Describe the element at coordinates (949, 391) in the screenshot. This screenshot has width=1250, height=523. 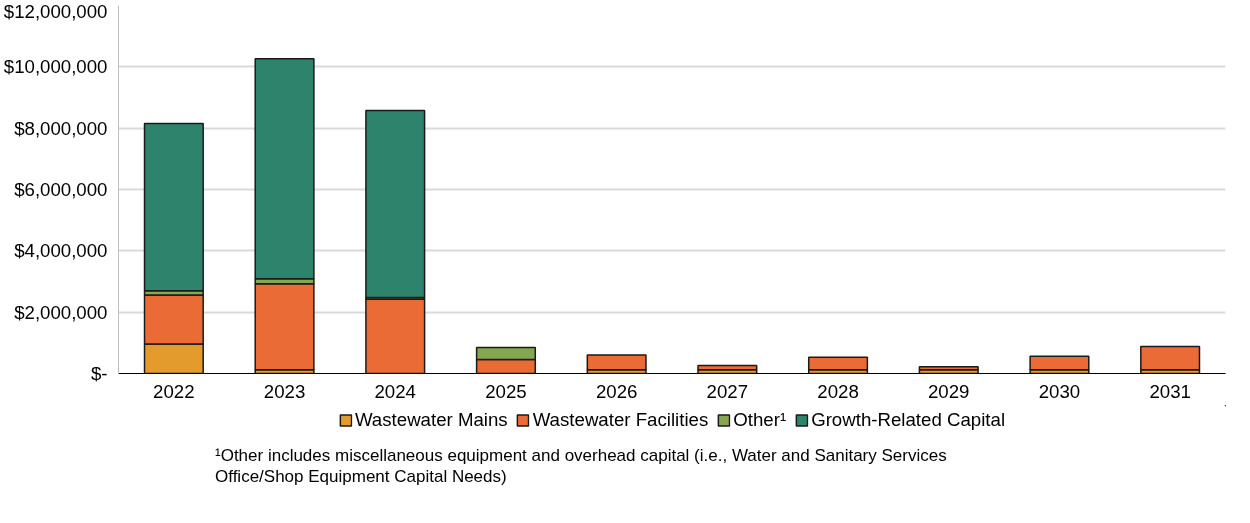
I see `x-tick-label: 2029` at that location.